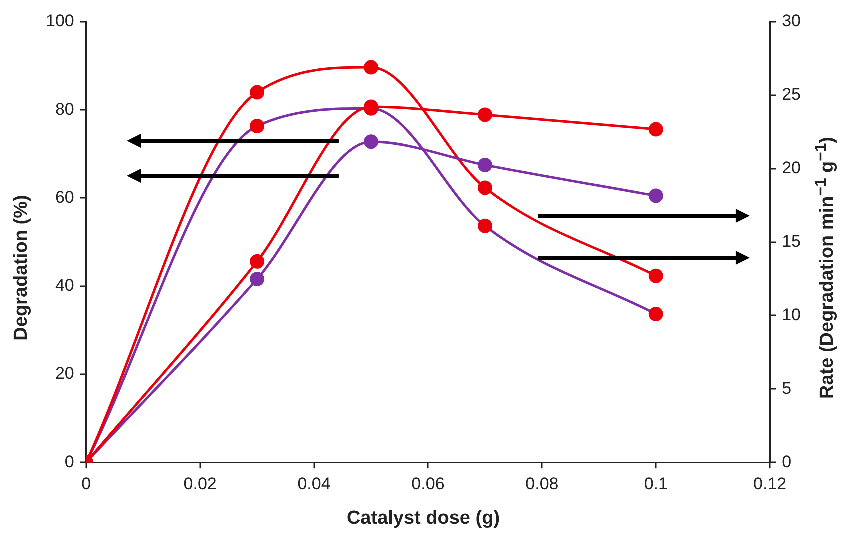  What do you see at coordinates (200, 484) in the screenshot?
I see `x-tick-label: 0.02` at bounding box center [200, 484].